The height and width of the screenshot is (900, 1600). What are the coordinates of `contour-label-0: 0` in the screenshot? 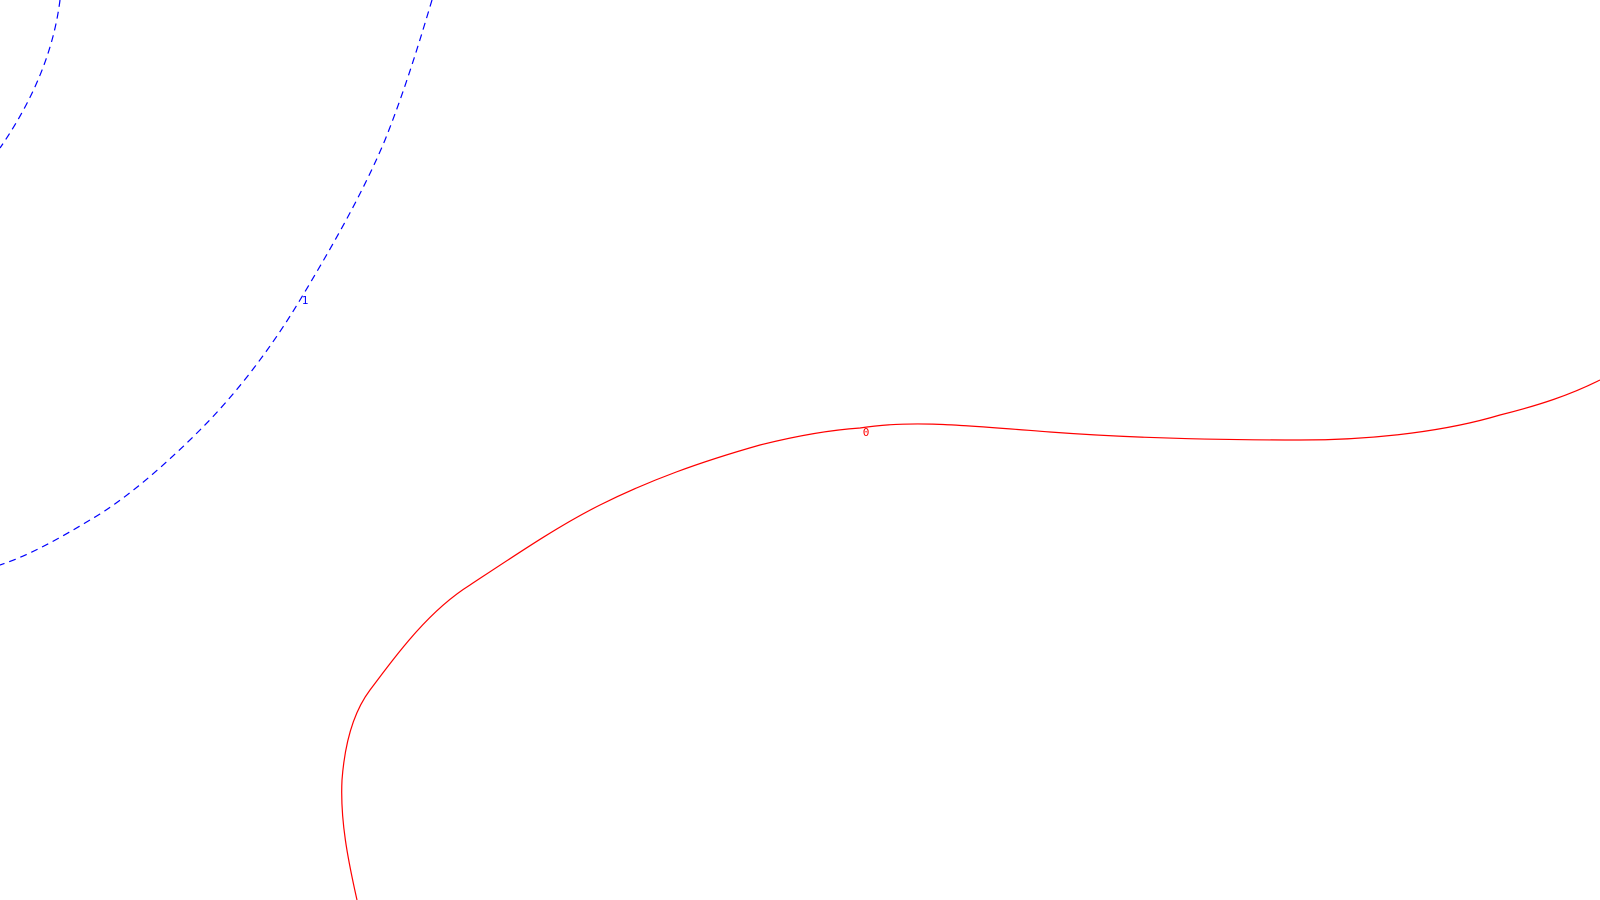 It's located at (866, 432).